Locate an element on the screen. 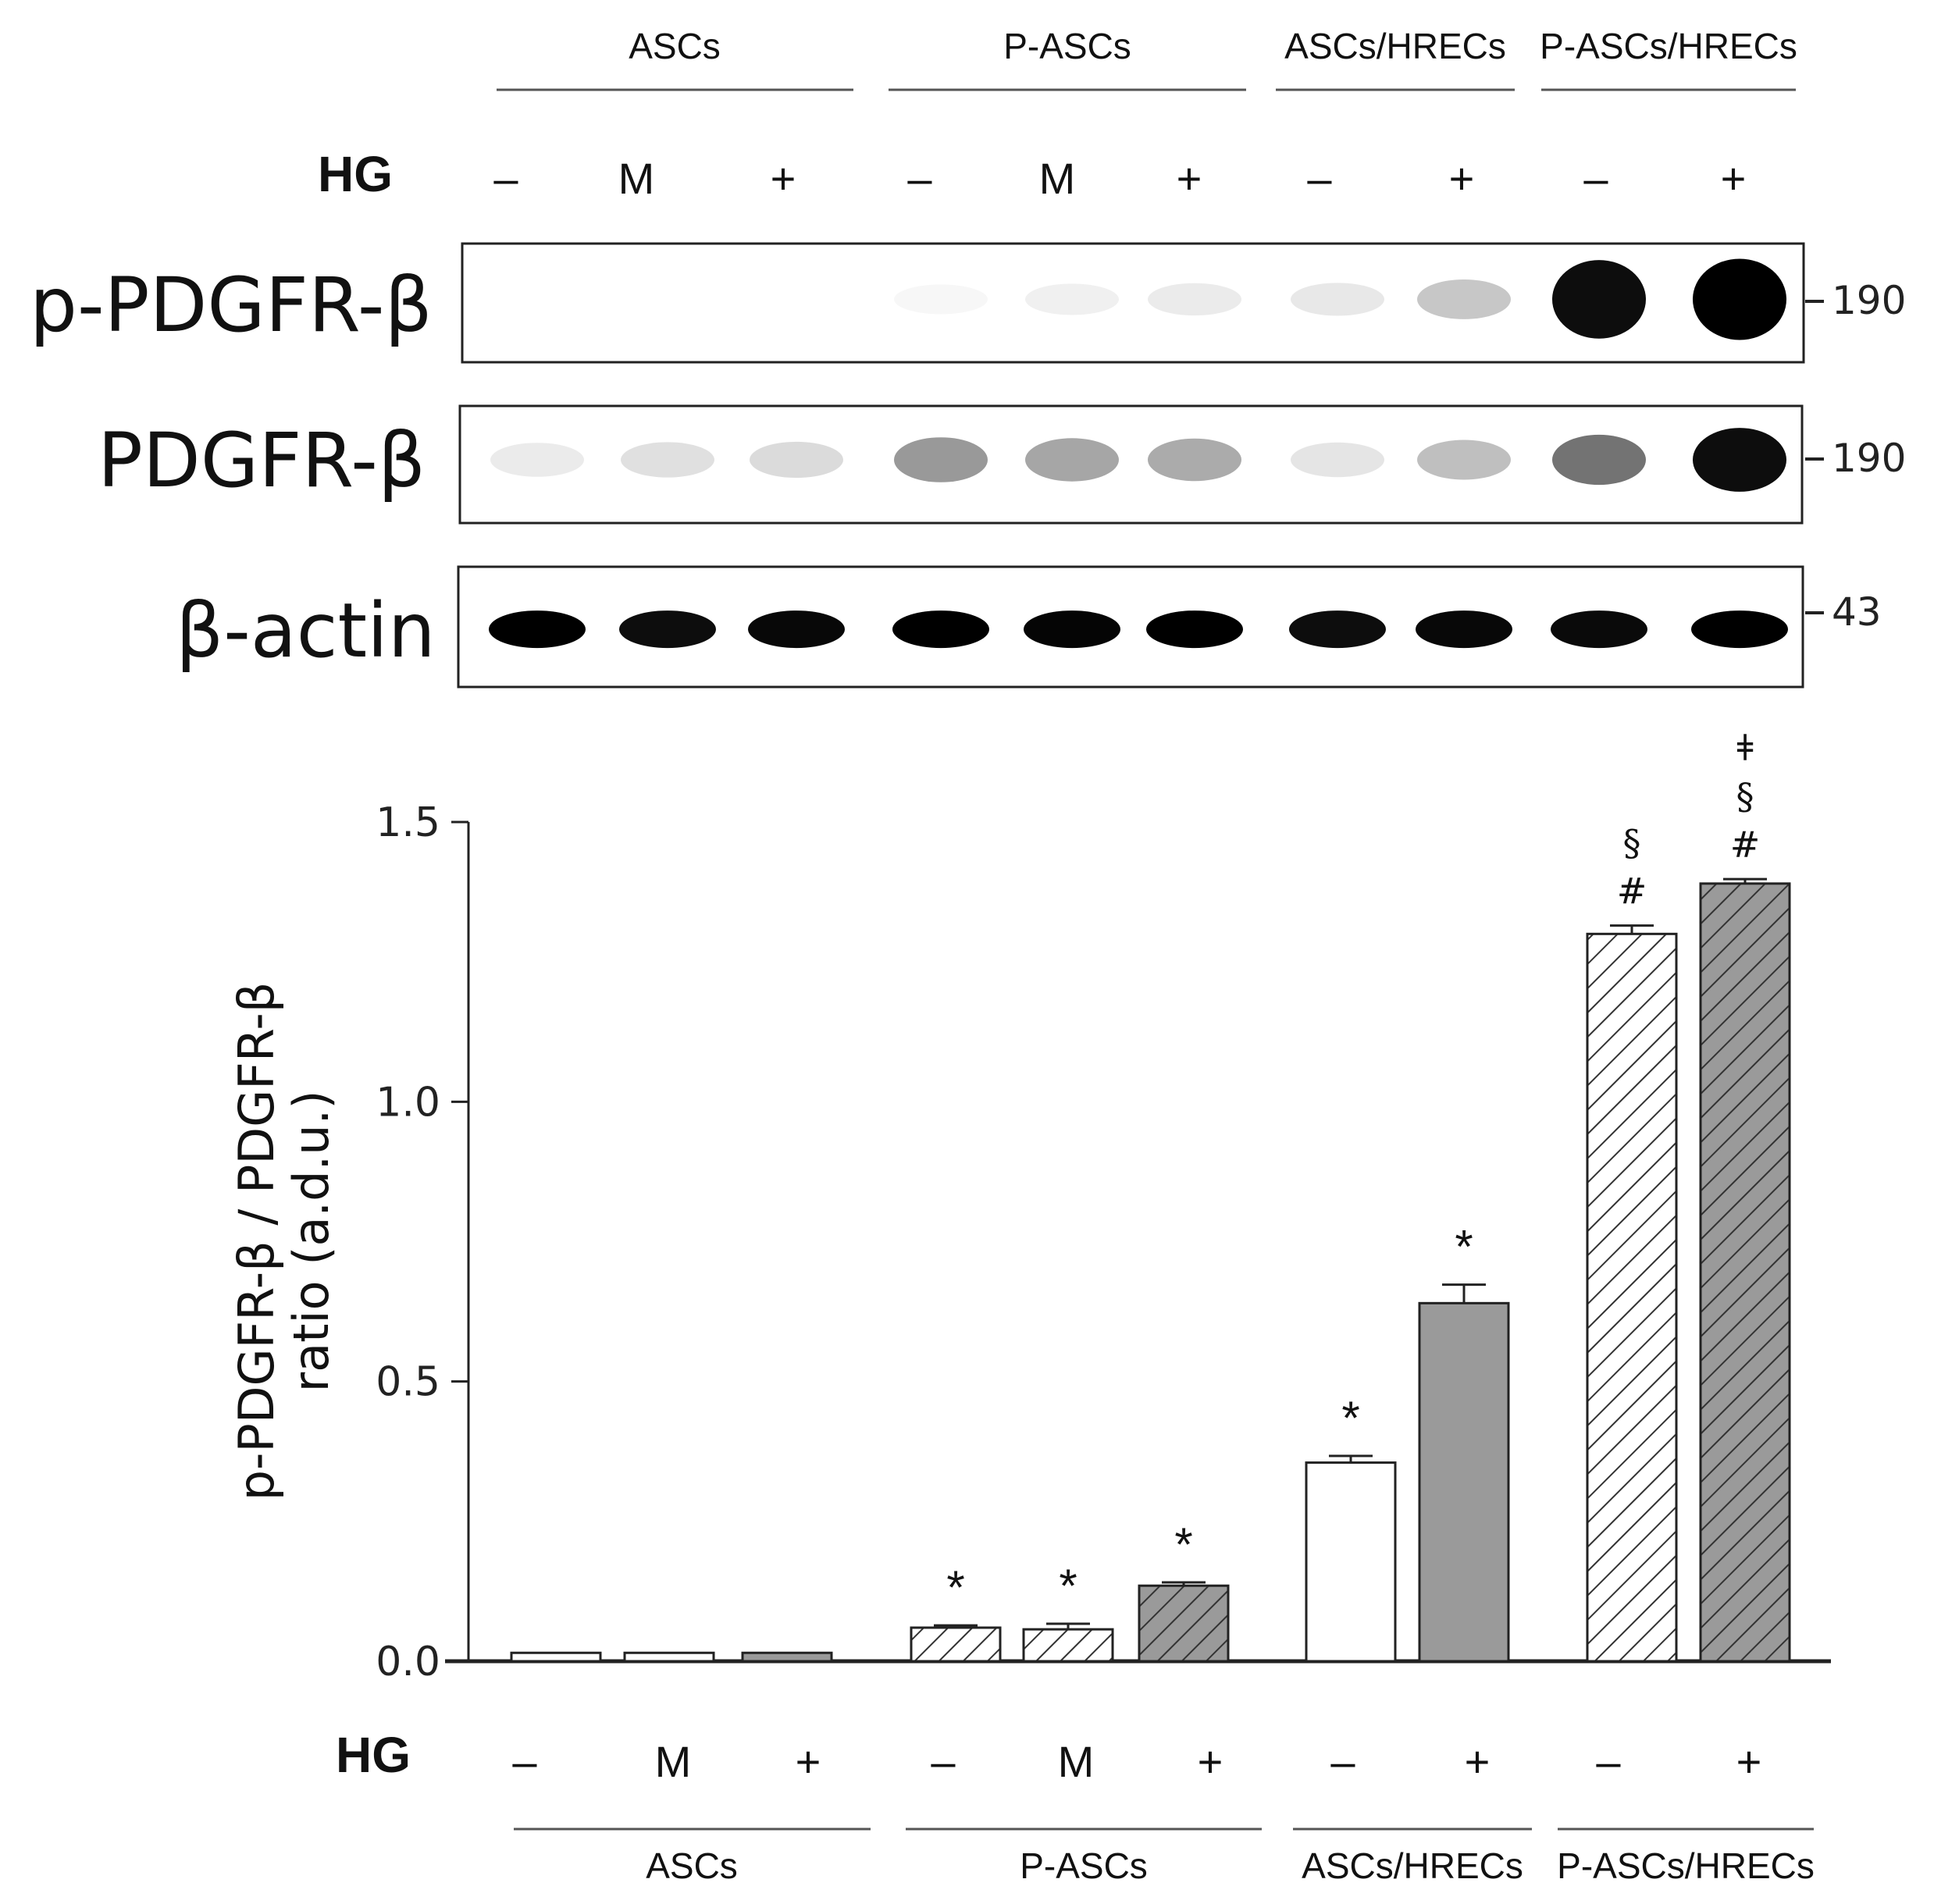 This screenshot has height=1904, width=1934. blot-label-beta-actin: β-actin is located at coordinates (306, 630).